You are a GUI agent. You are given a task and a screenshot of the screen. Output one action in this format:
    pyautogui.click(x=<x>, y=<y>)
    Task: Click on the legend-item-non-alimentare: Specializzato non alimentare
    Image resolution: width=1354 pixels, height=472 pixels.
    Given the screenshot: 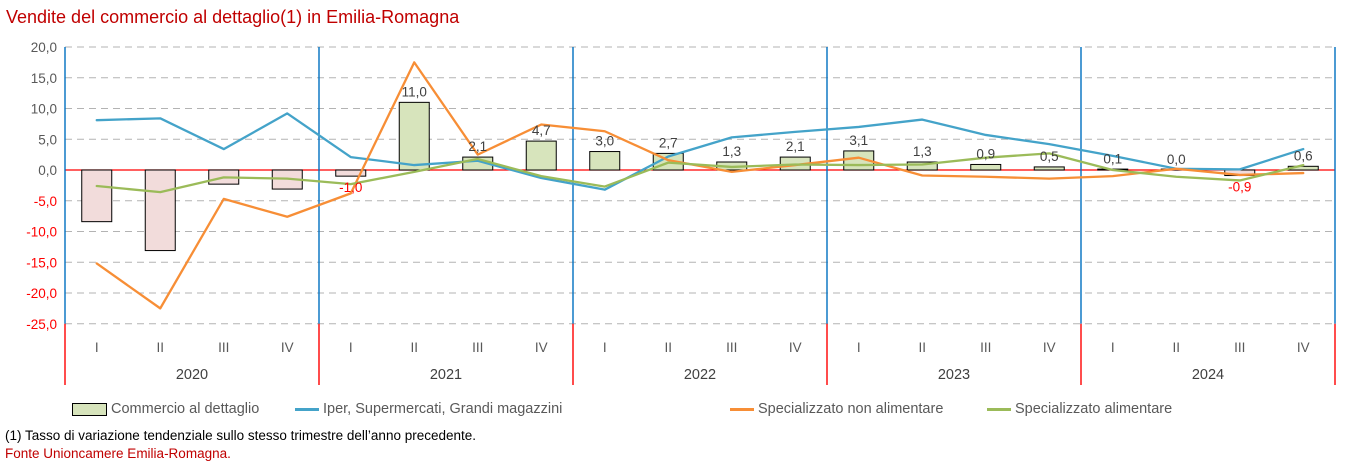 What is the action you would take?
    pyautogui.click(x=836, y=409)
    